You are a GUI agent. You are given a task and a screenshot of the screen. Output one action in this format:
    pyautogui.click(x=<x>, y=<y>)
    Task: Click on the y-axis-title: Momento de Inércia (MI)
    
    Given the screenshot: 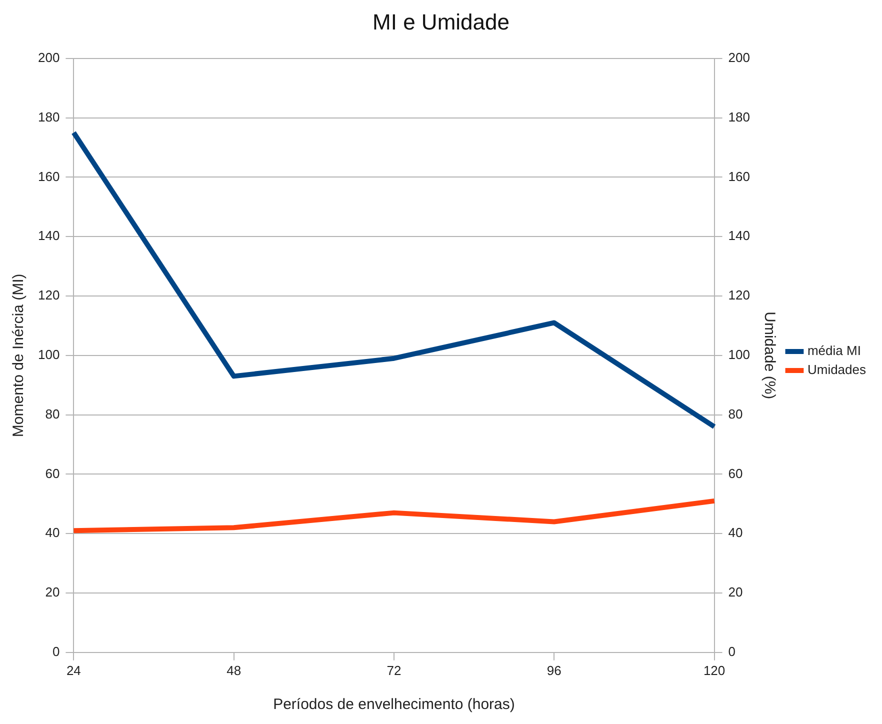 What is the action you would take?
    pyautogui.click(x=19, y=356)
    